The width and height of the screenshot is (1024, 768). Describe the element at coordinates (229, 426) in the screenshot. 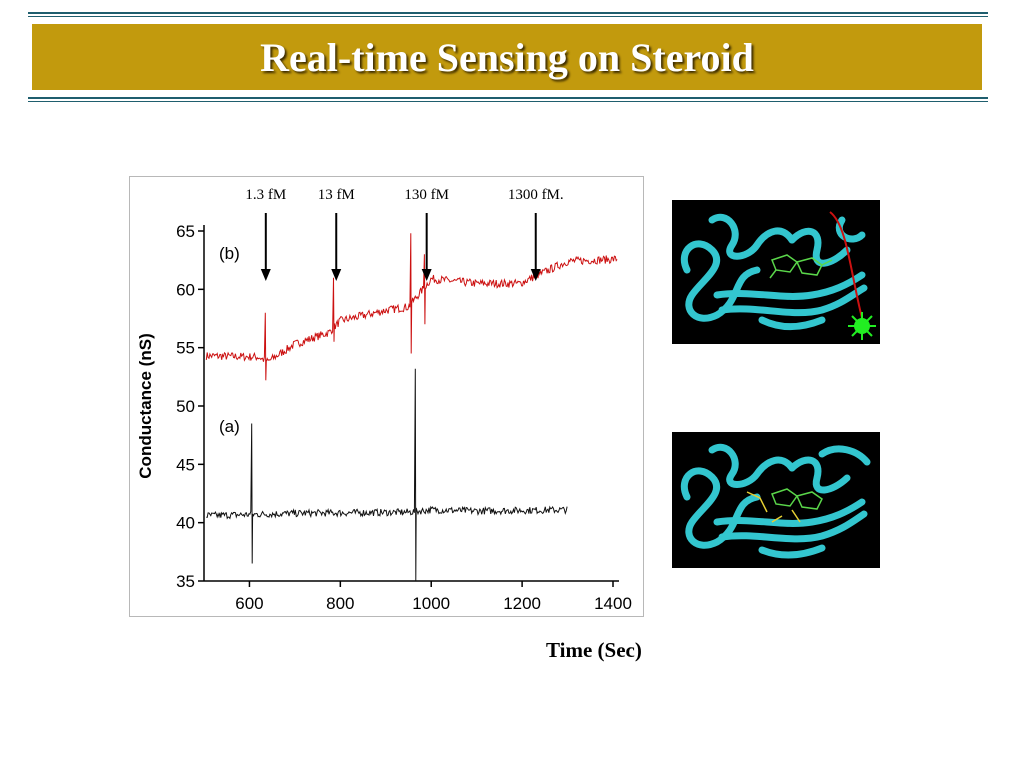

I see `panel-label-a: (a)` at that location.